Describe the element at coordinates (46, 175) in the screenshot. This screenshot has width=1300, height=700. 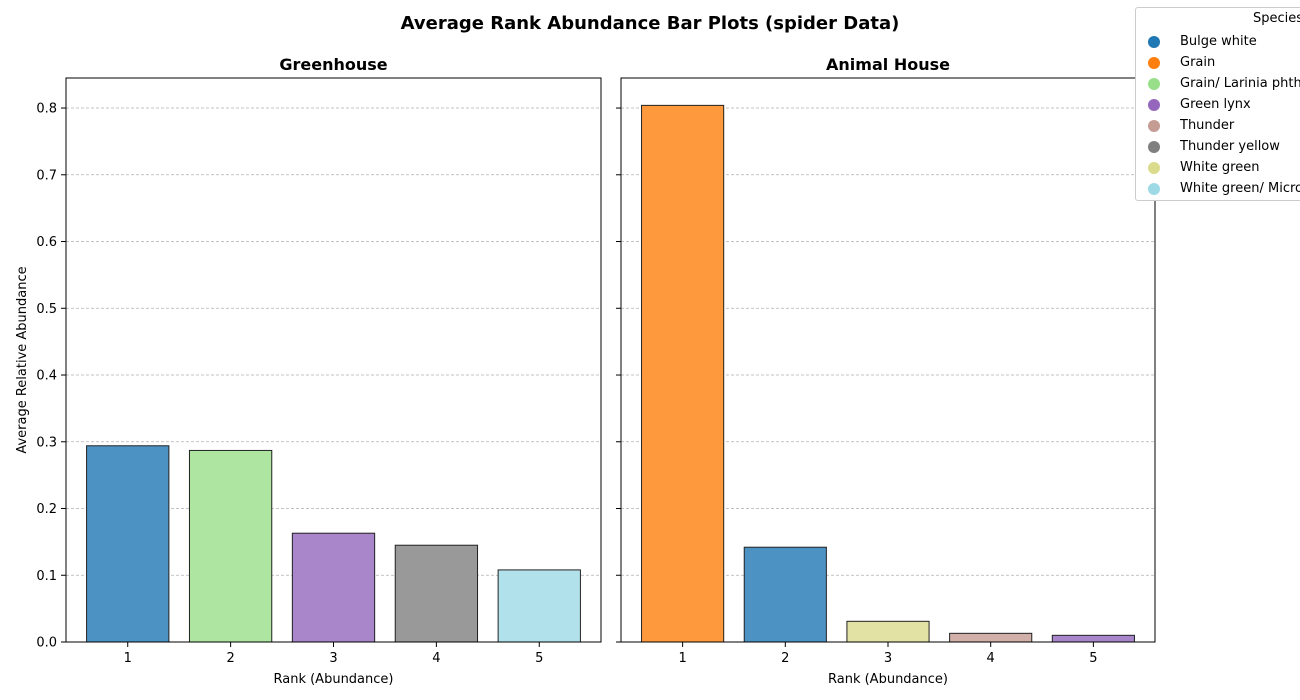
I see `y-tick-label: 0.7` at that location.